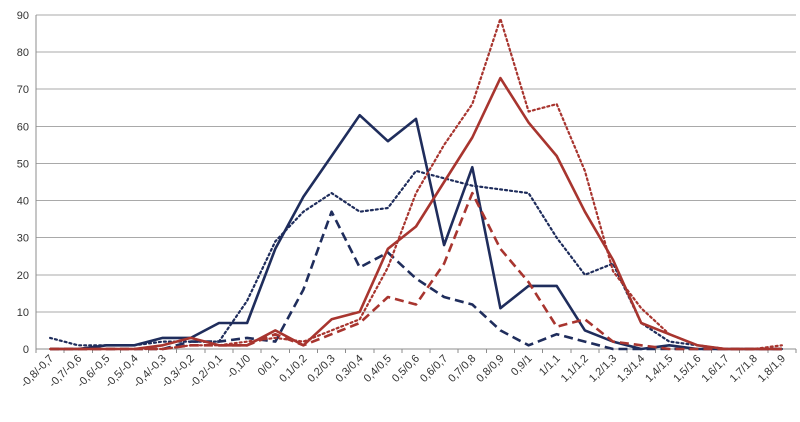 Image resolution: width=800 pixels, height=422 pixels. Describe the element at coordinates (687, 369) in the screenshot. I see `x-tick-label: 1,5/1,6` at that location.